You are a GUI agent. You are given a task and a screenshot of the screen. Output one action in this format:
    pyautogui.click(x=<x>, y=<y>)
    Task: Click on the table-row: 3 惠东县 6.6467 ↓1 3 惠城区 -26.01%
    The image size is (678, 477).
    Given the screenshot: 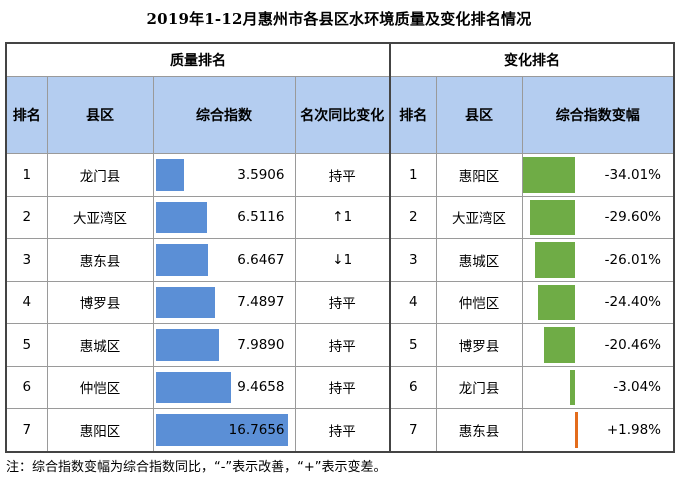 What is the action you would take?
    pyautogui.click(x=340, y=260)
    